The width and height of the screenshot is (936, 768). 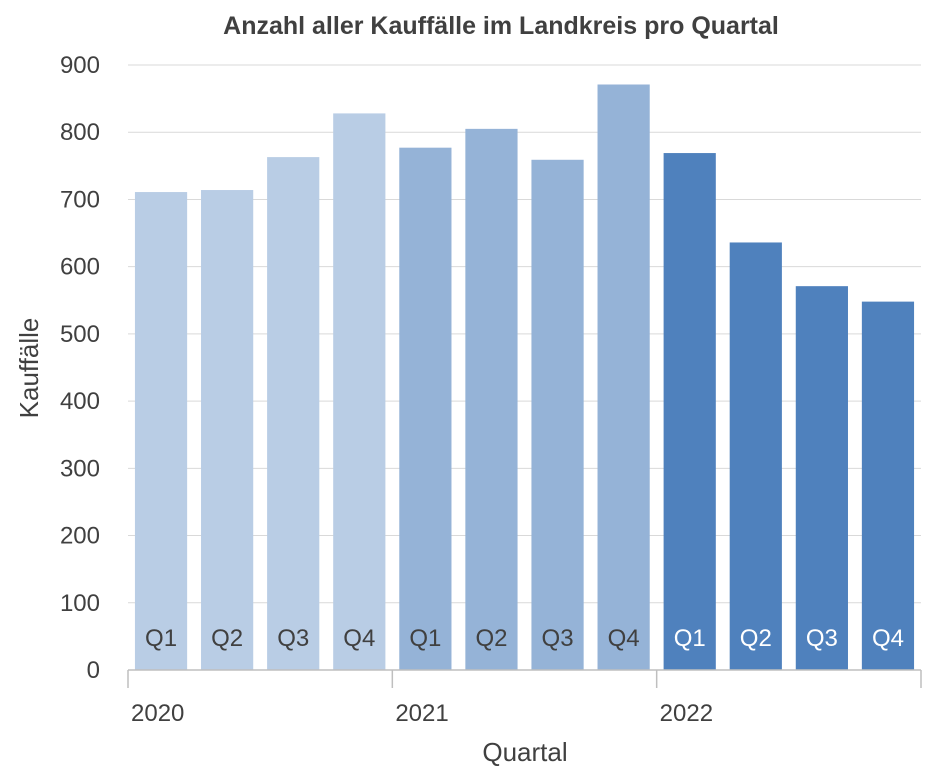 What do you see at coordinates (755, 456) in the screenshot?
I see `bar-2022-Q2` at bounding box center [755, 456].